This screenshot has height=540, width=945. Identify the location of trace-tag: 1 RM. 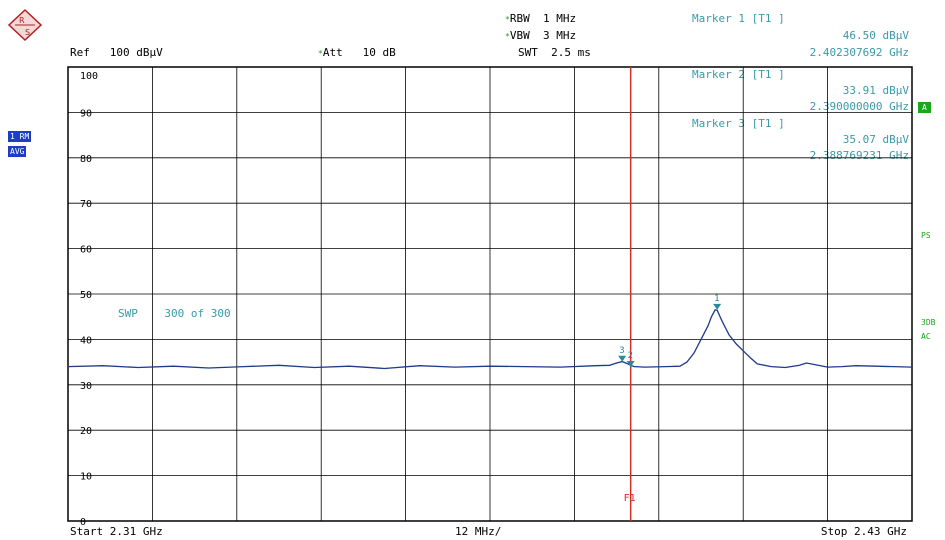
(20, 136).